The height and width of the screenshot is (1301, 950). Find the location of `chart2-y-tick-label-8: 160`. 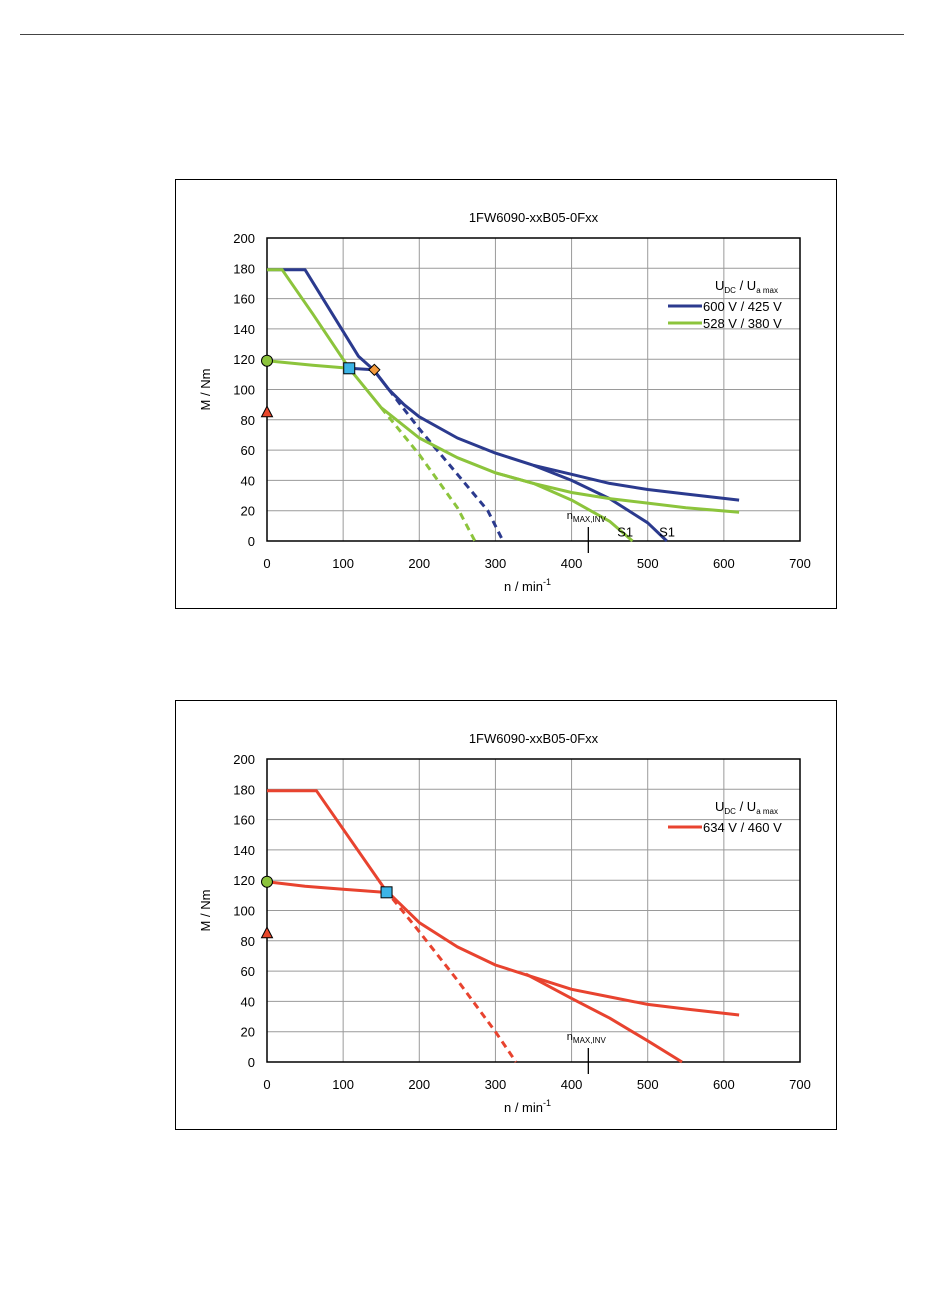

chart2-y-tick-label-8: 160 is located at coordinates (244, 820).